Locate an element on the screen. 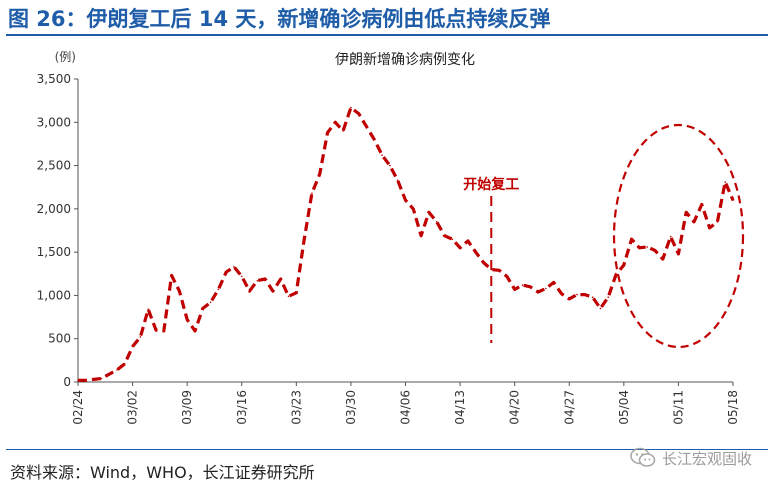 The width and height of the screenshot is (774, 488). x-tick-label: 03/02 is located at coordinates (133, 407).